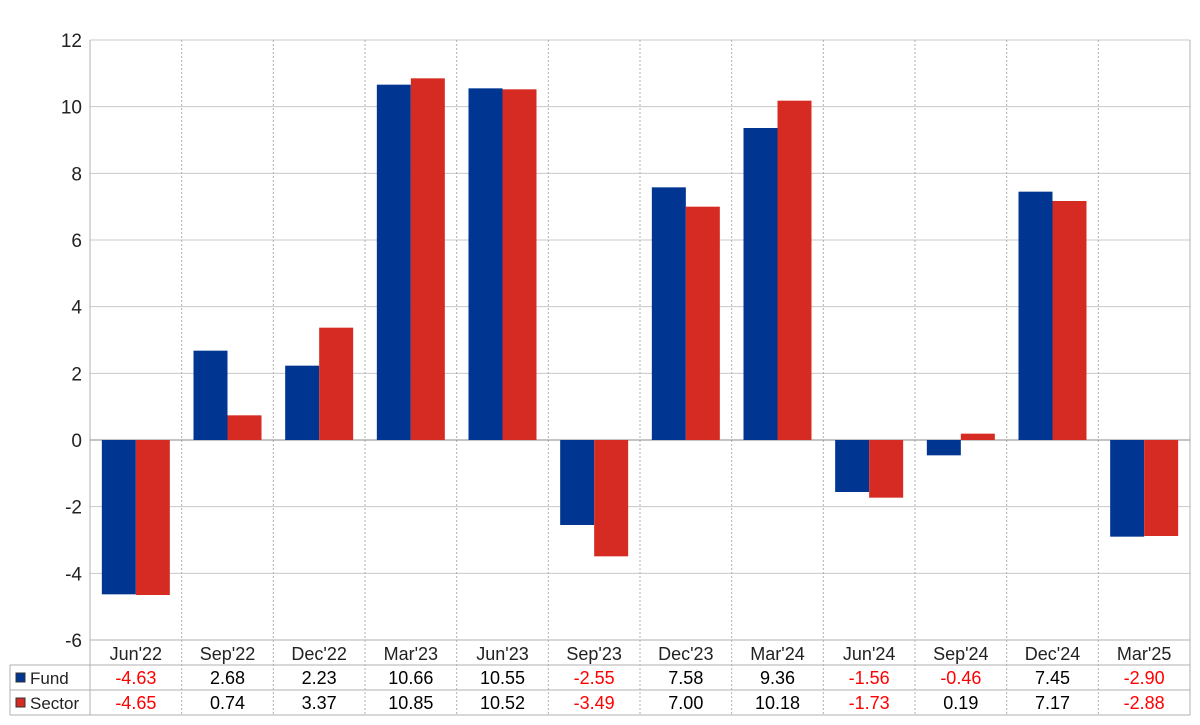 The width and height of the screenshot is (1200, 725). What do you see at coordinates (502, 678) in the screenshot?
I see `data-label: 10.55` at bounding box center [502, 678].